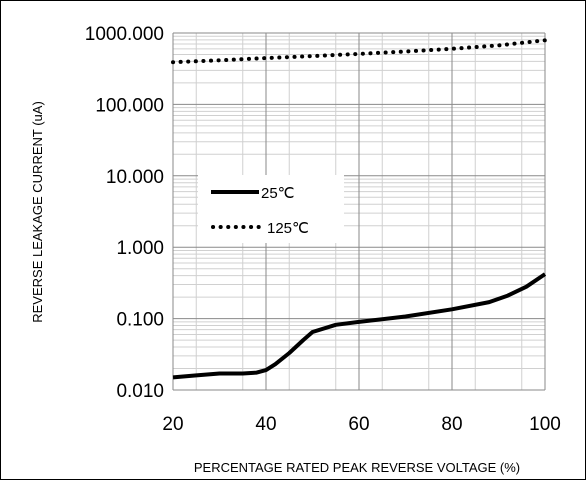 This screenshot has width=587, height=482. Describe the element at coordinates (288, 228) in the screenshot. I see `legend-label-125c: 125℃` at that location.